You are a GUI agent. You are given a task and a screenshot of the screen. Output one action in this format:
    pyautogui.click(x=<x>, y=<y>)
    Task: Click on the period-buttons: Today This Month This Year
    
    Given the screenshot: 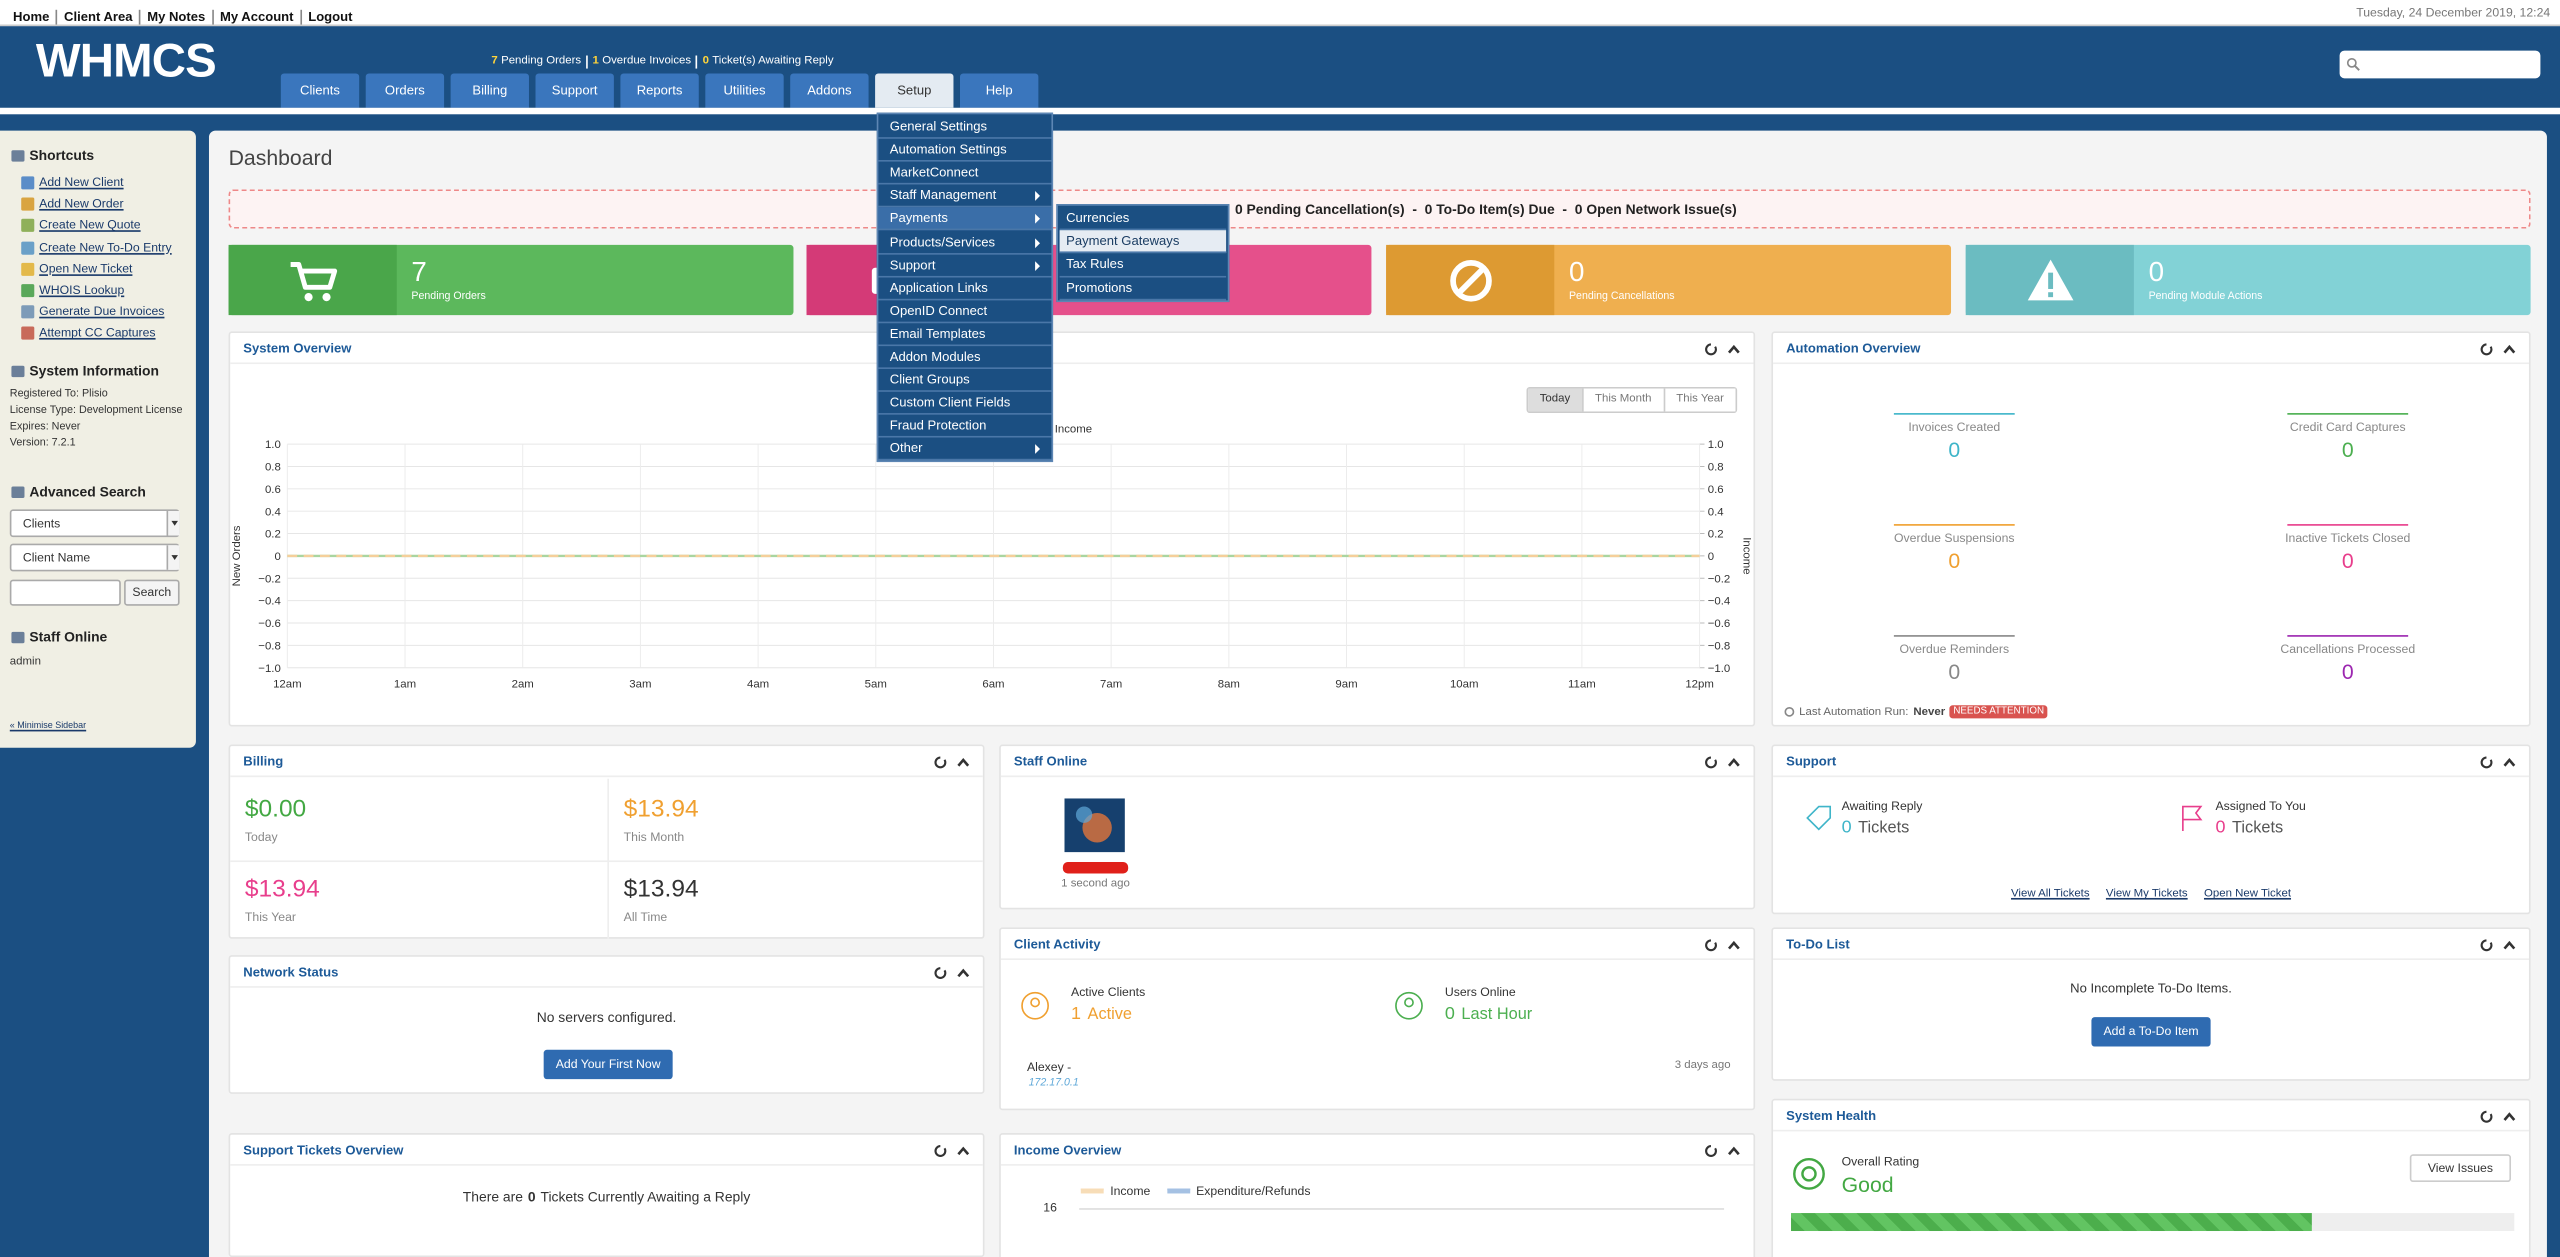 What is the action you would take?
    pyautogui.click(x=1632, y=400)
    